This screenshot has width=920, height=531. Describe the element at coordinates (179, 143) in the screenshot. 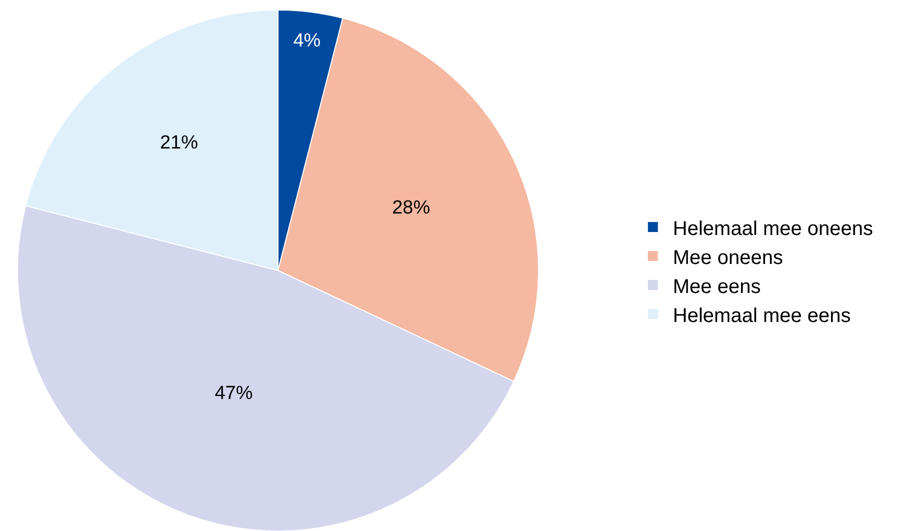

I see `data-label: 21%` at that location.